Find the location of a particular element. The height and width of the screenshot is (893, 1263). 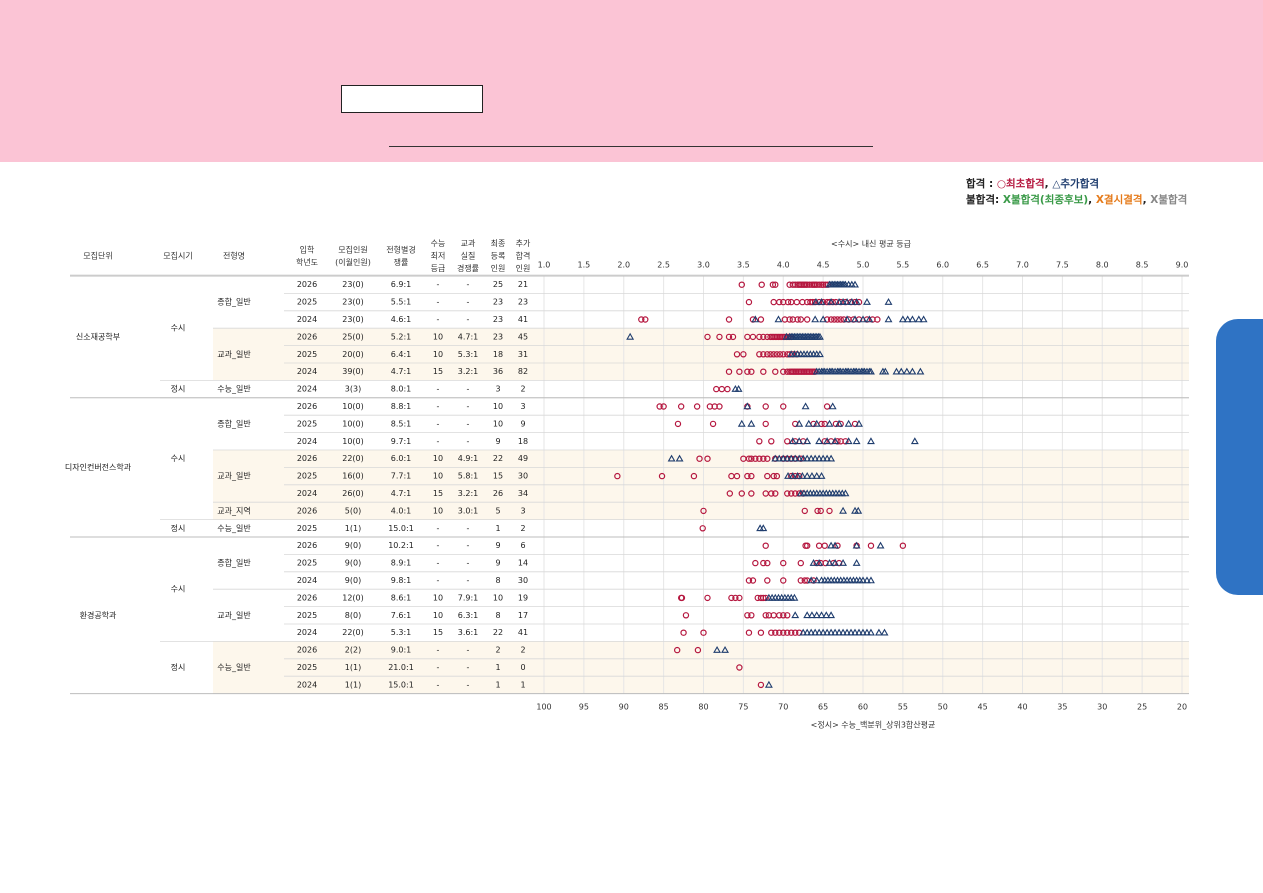

cell-year: 2026 is located at coordinates (307, 406).